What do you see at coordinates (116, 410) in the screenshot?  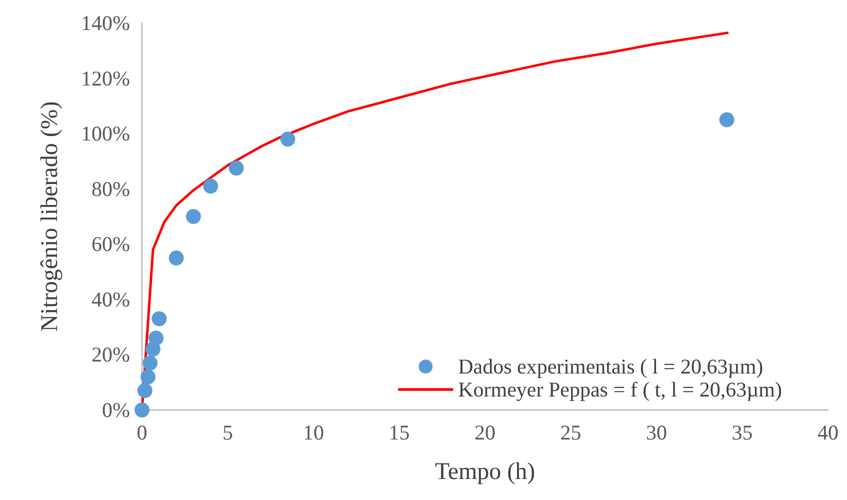 I see `y-tick-label: 0%` at bounding box center [116, 410].